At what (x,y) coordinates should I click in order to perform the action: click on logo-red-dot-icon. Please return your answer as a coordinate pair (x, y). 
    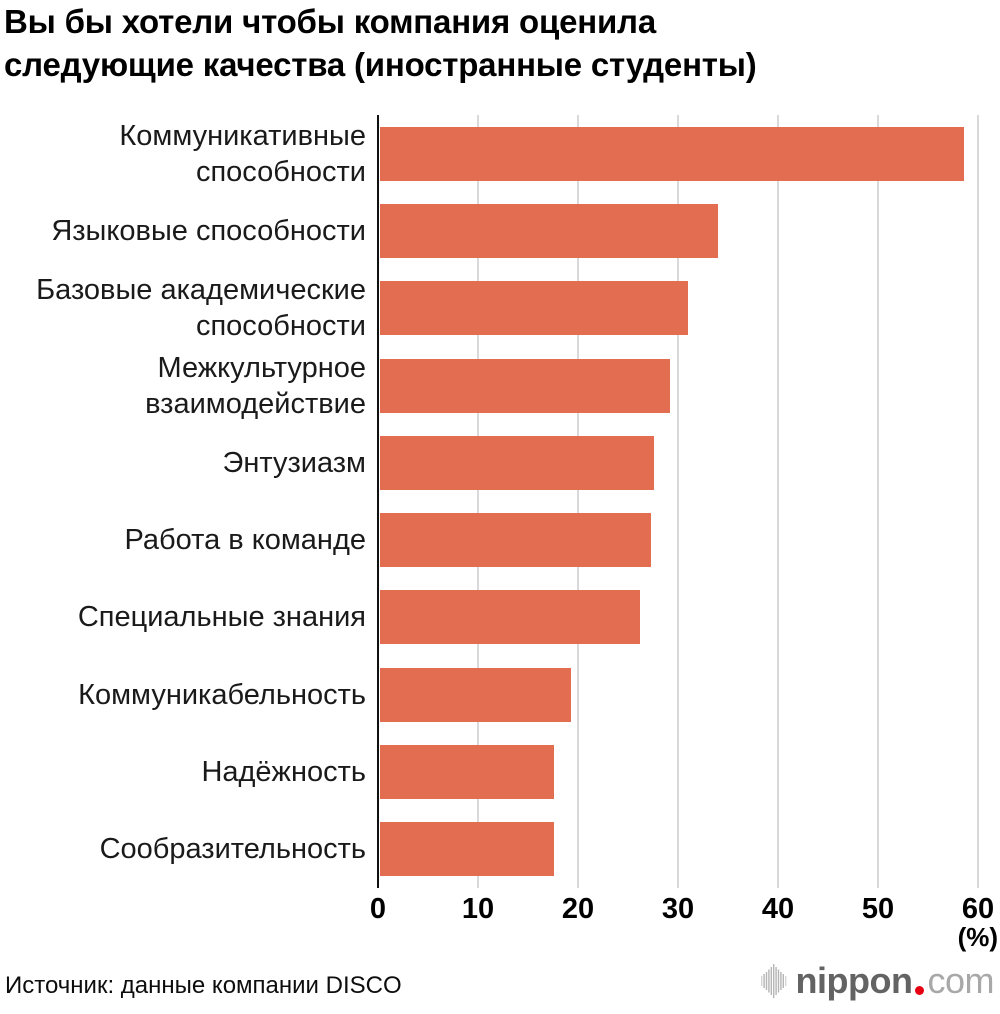
    Looking at the image, I should click on (920, 990).